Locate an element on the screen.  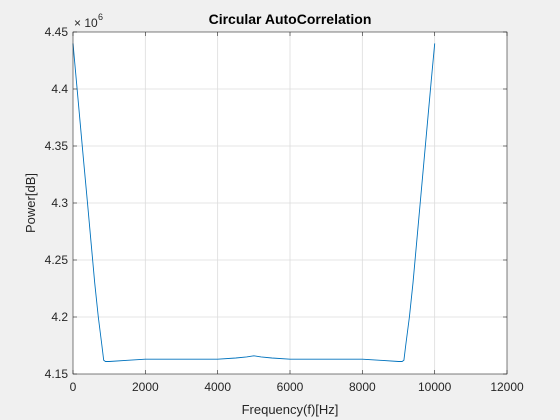
x-tick-label: 4000 is located at coordinates (217, 387).